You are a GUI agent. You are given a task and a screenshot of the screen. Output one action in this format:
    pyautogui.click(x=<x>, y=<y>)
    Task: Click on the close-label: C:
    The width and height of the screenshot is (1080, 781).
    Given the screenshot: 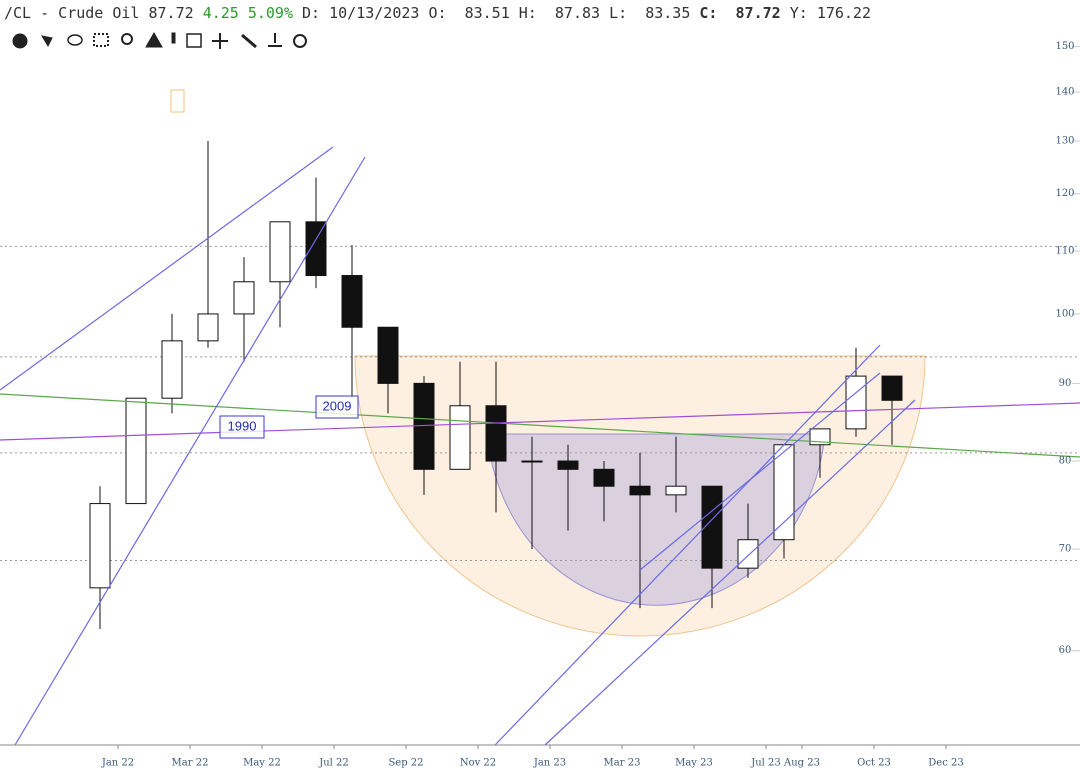 What is the action you would take?
    pyautogui.click(x=708, y=13)
    